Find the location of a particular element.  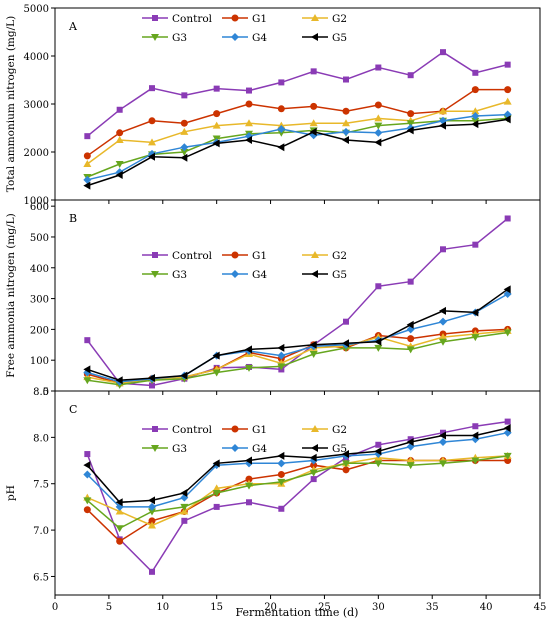

legend-label: G4 is located at coordinates (259, 275).